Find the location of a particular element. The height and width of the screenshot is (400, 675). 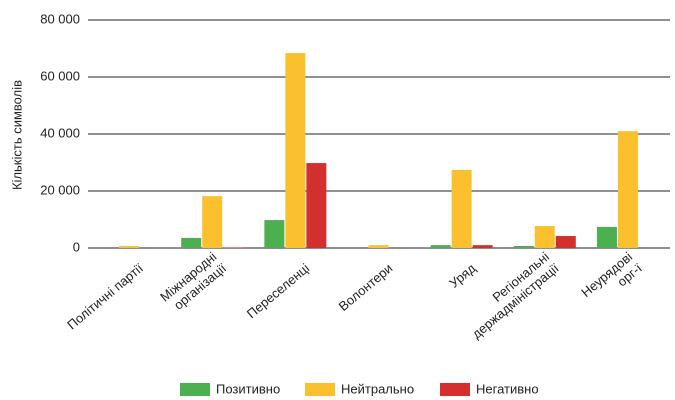

x-tick-label: Політичні партії is located at coordinates (105, 296).